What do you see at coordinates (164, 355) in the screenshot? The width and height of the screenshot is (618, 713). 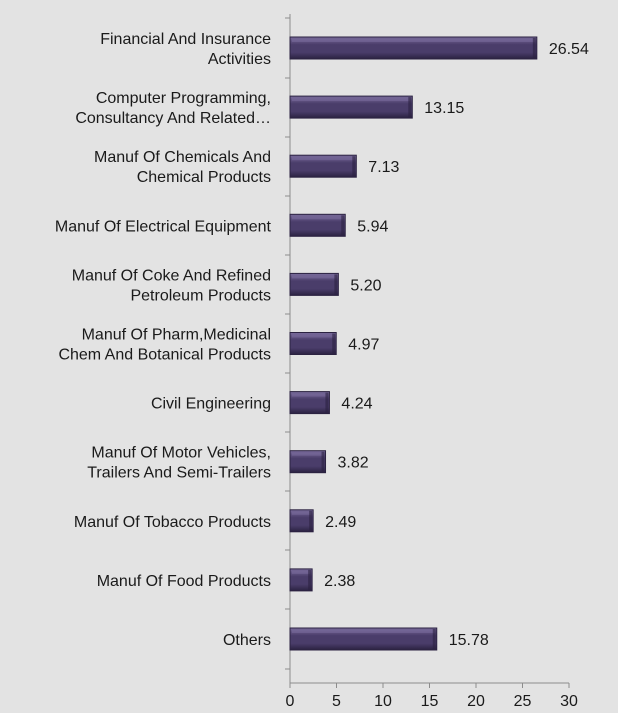 I see `category-label: Chem And Botanical Products` at bounding box center [164, 355].